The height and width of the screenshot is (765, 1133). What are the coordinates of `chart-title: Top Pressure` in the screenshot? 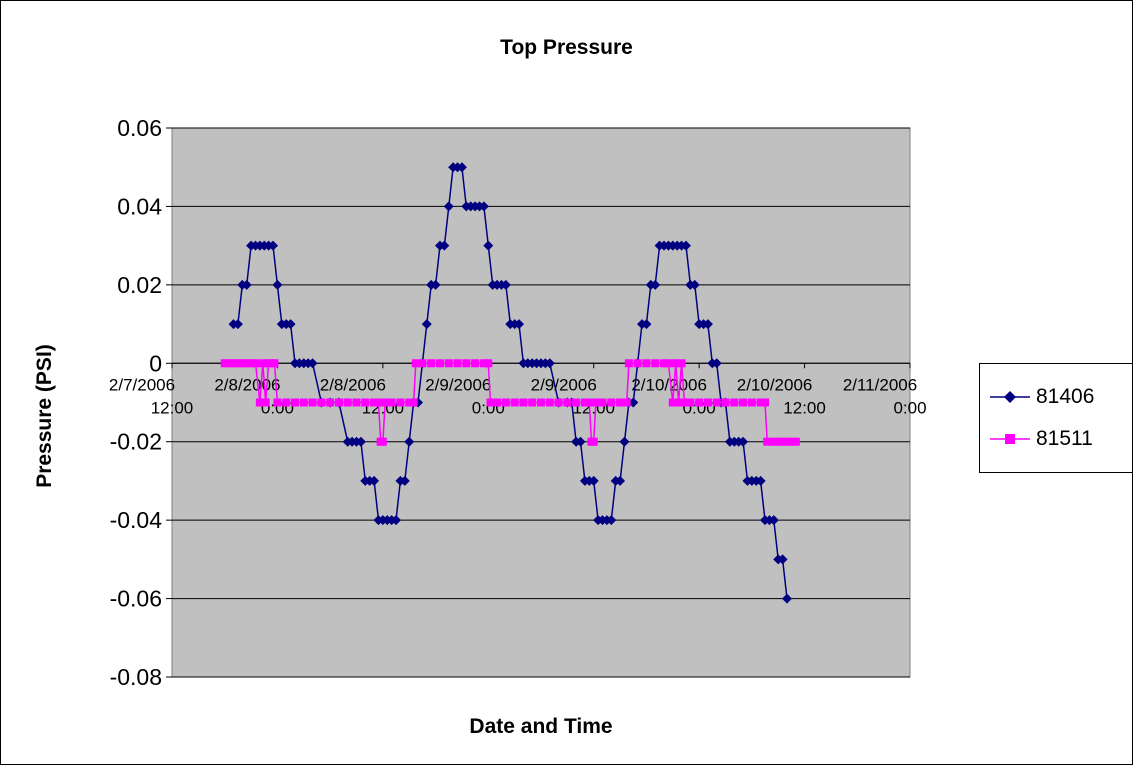 It's located at (566, 47).